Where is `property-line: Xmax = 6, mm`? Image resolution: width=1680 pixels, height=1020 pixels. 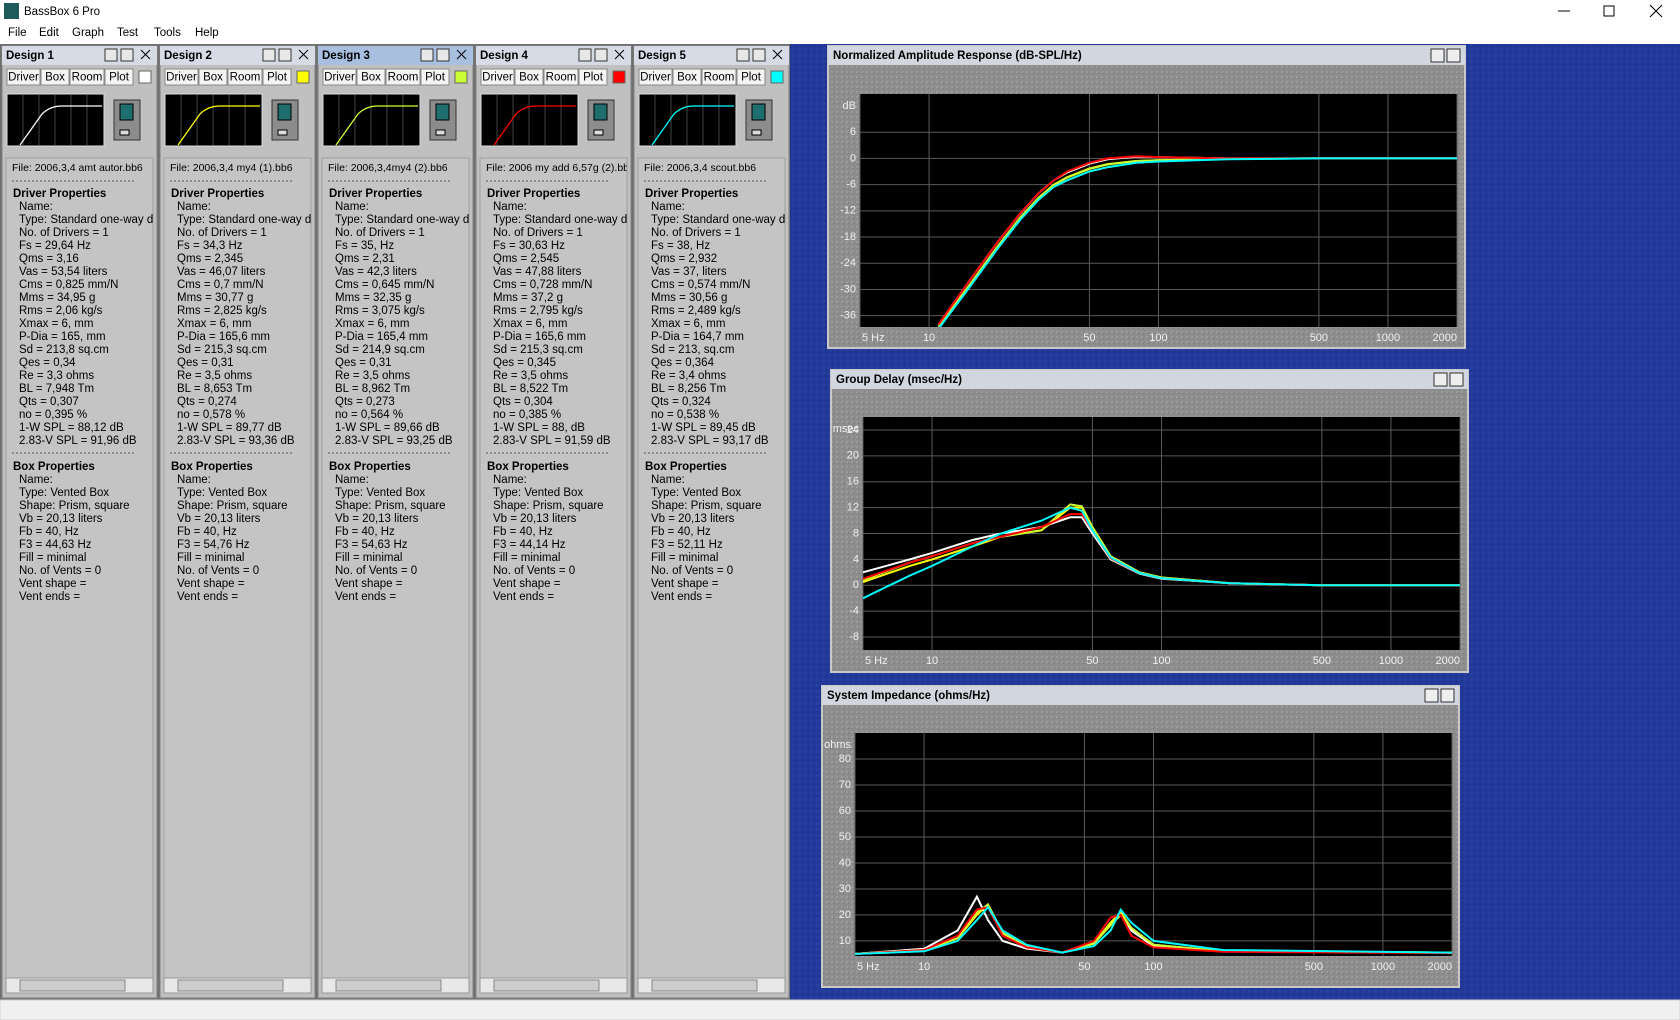 property-line: Xmax = 6, mm is located at coordinates (372, 324).